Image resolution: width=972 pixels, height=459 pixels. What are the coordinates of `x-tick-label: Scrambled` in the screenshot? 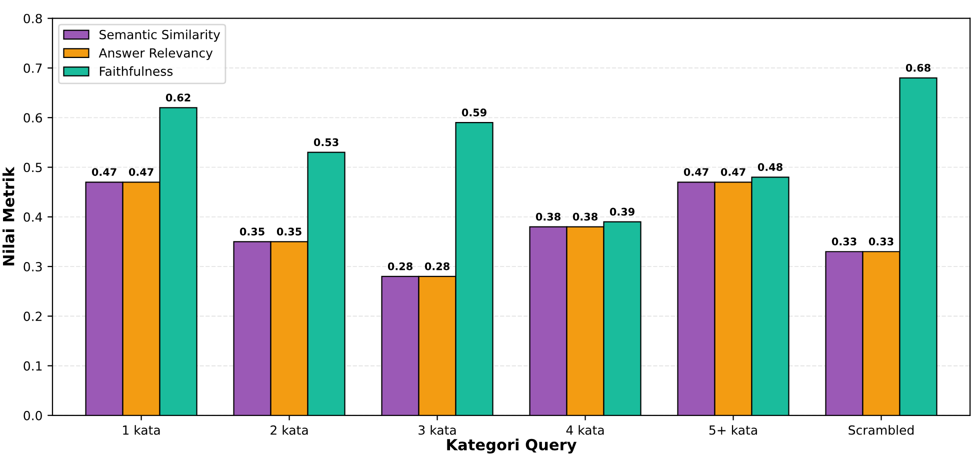 It's located at (881, 430).